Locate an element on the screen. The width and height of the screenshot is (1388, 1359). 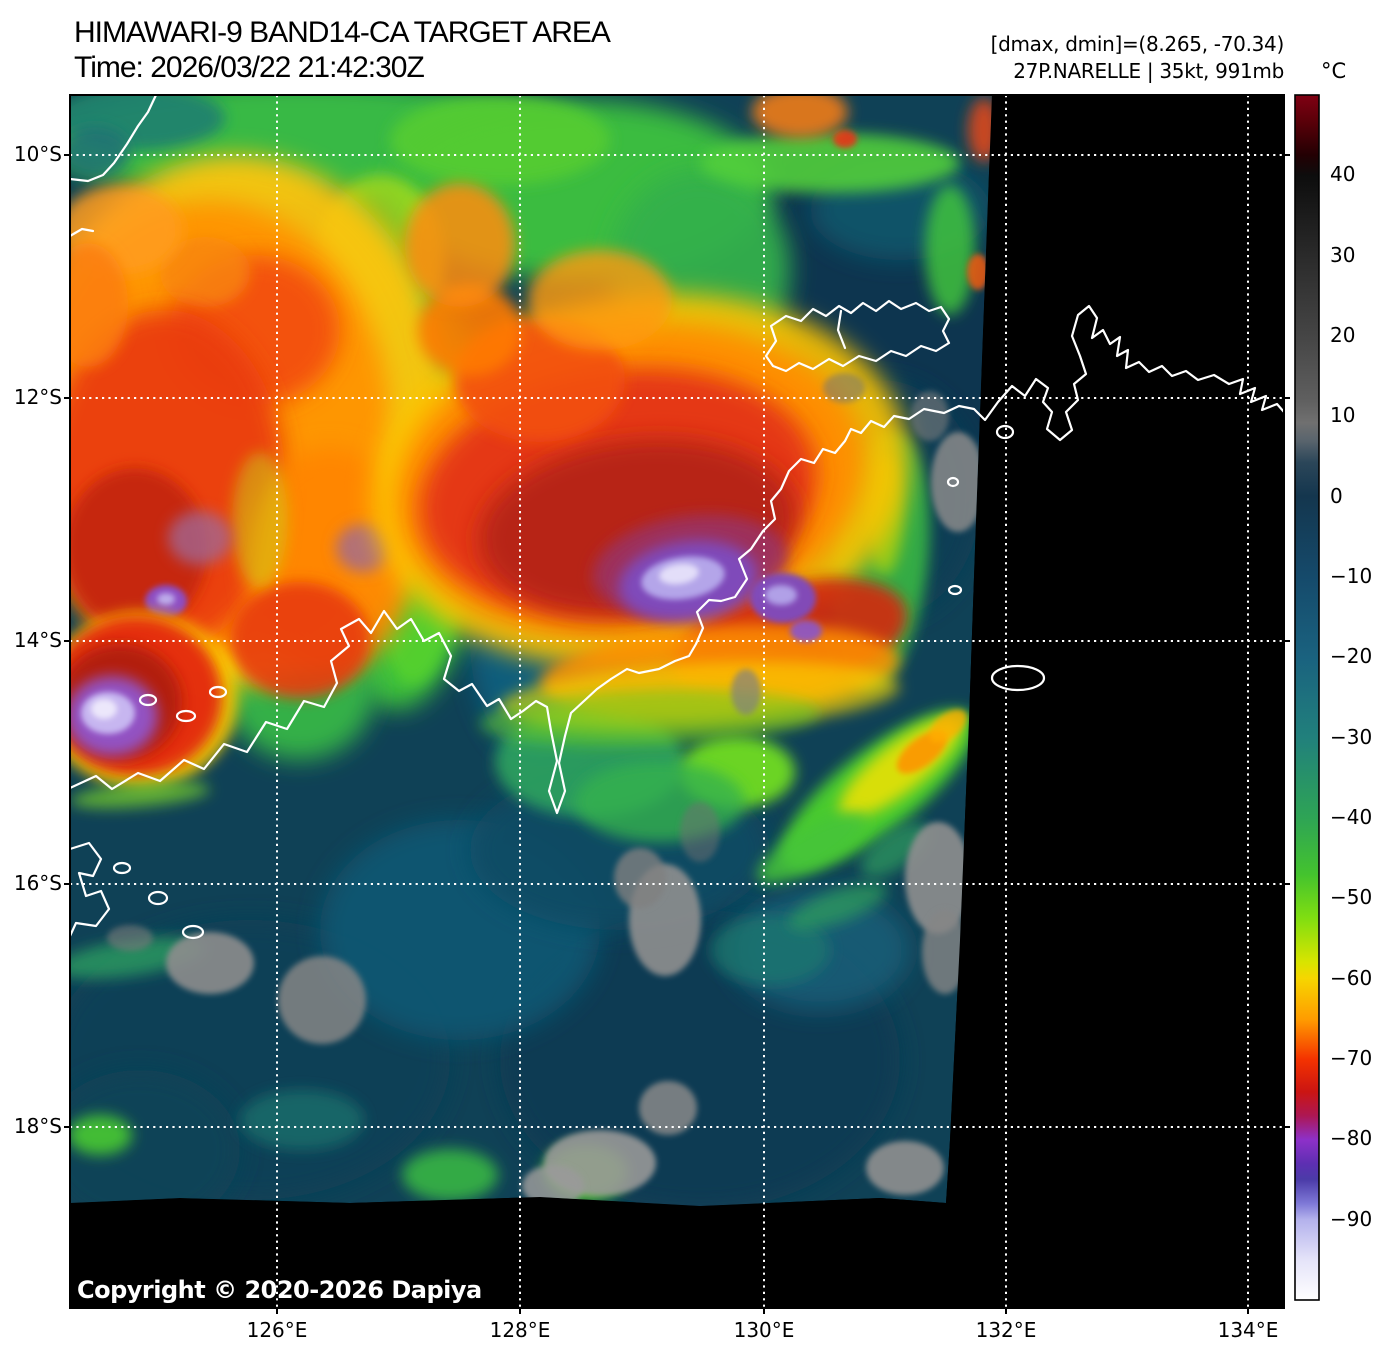
colorbar-tick-label: 10 is located at coordinates (1343, 415).